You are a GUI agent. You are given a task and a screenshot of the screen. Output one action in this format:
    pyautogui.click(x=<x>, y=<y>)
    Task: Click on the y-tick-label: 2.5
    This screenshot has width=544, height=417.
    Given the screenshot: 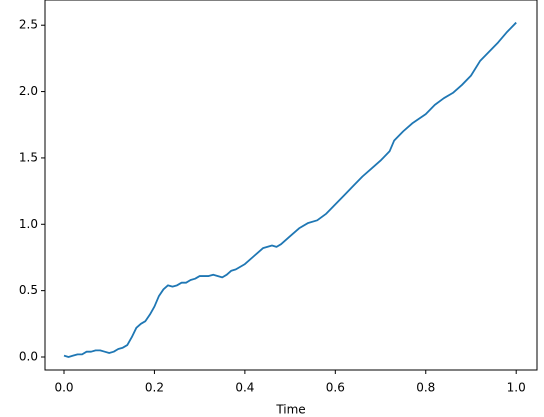 What is the action you would take?
    pyautogui.click(x=28, y=25)
    